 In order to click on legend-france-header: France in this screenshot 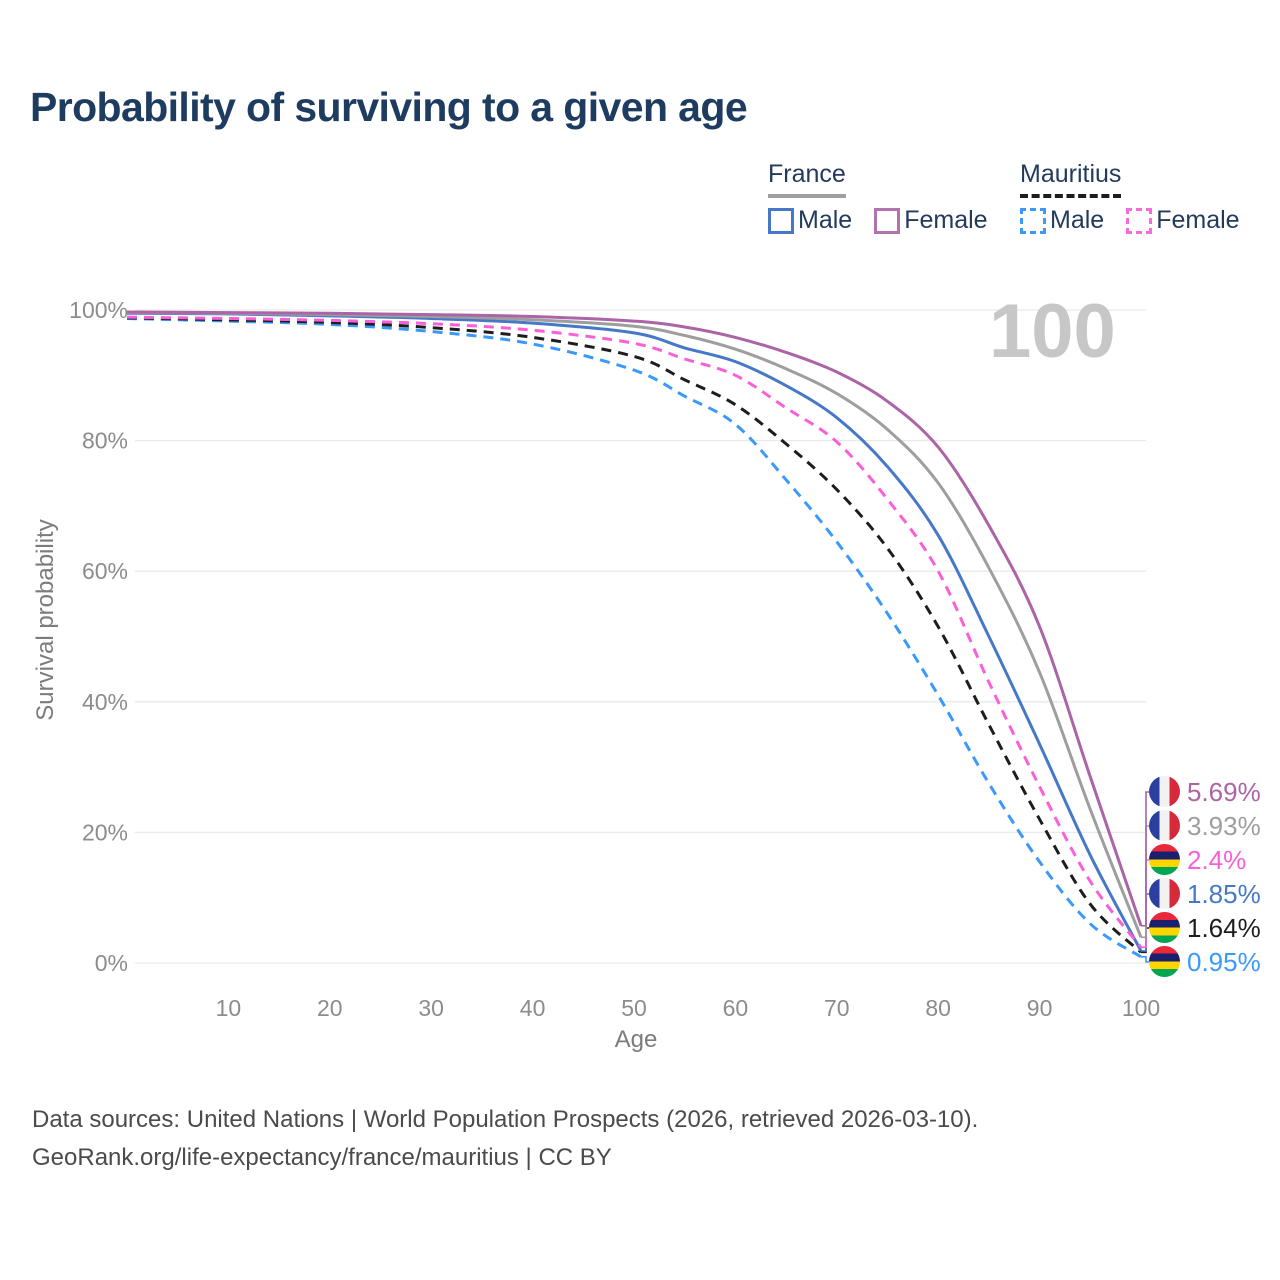, I will do `click(807, 179)`.